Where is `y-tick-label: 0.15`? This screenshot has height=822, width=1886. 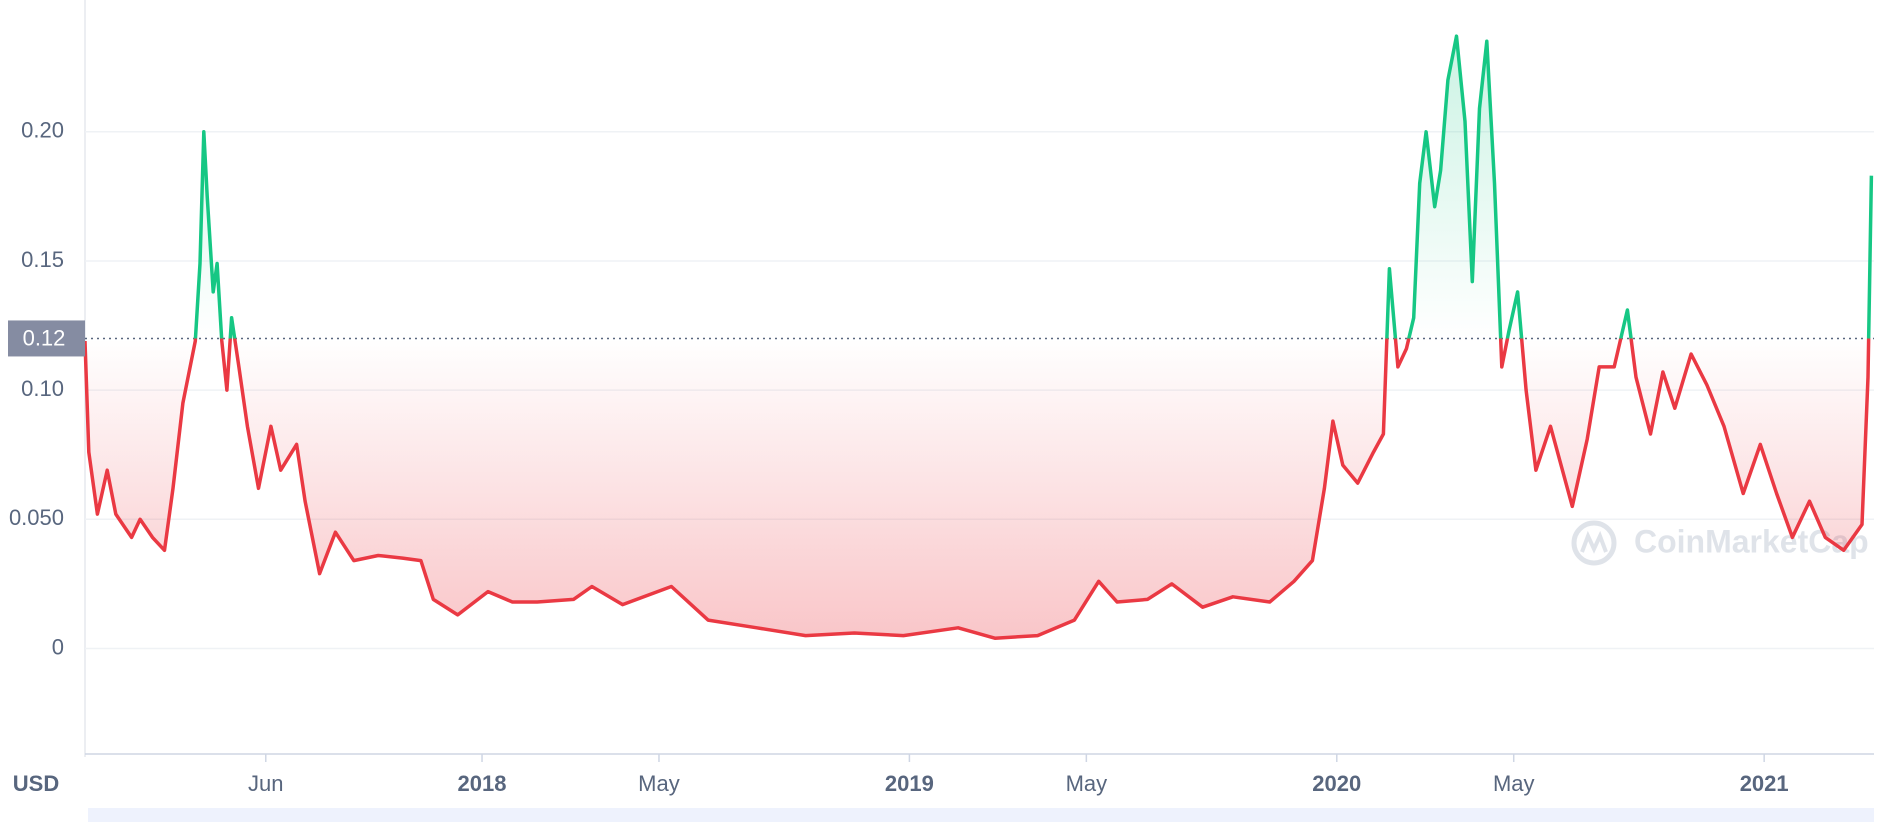 y-tick-label: 0.15 is located at coordinates (42, 259).